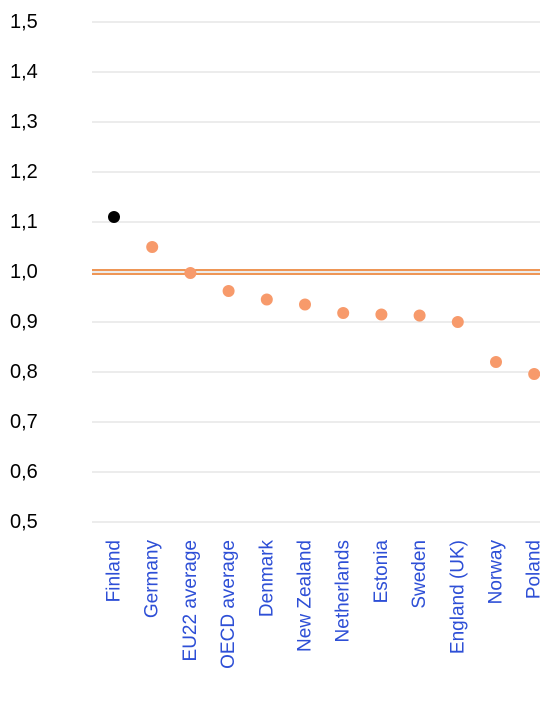  Describe the element at coordinates (496, 572) in the screenshot. I see `x-category-label: Norway` at that location.